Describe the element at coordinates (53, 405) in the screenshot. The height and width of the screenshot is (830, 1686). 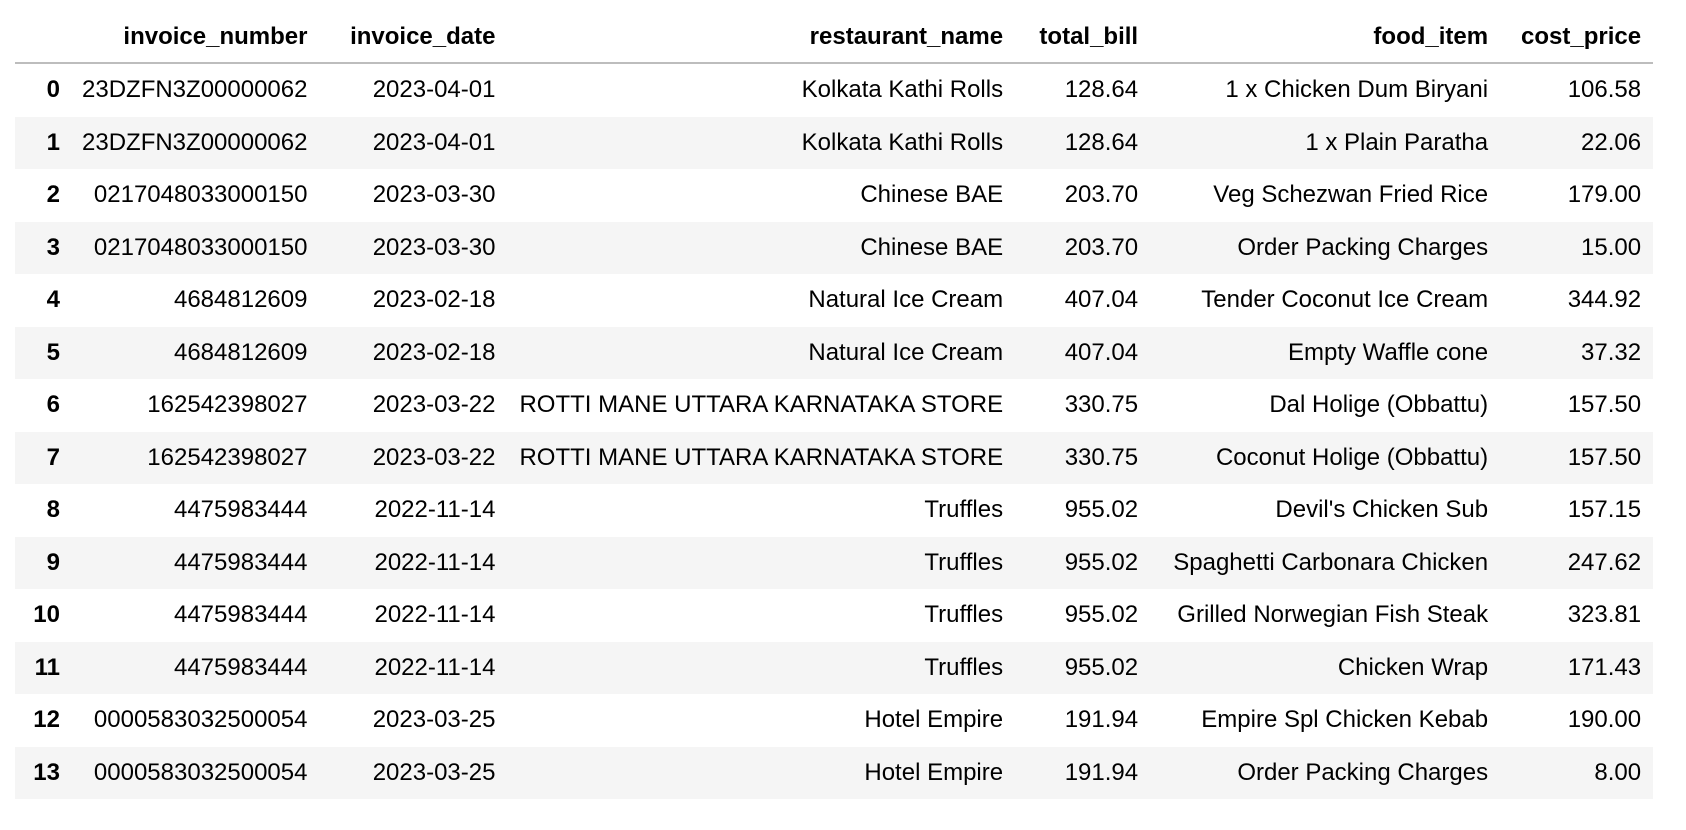
I see `row-index: 6` at that location.